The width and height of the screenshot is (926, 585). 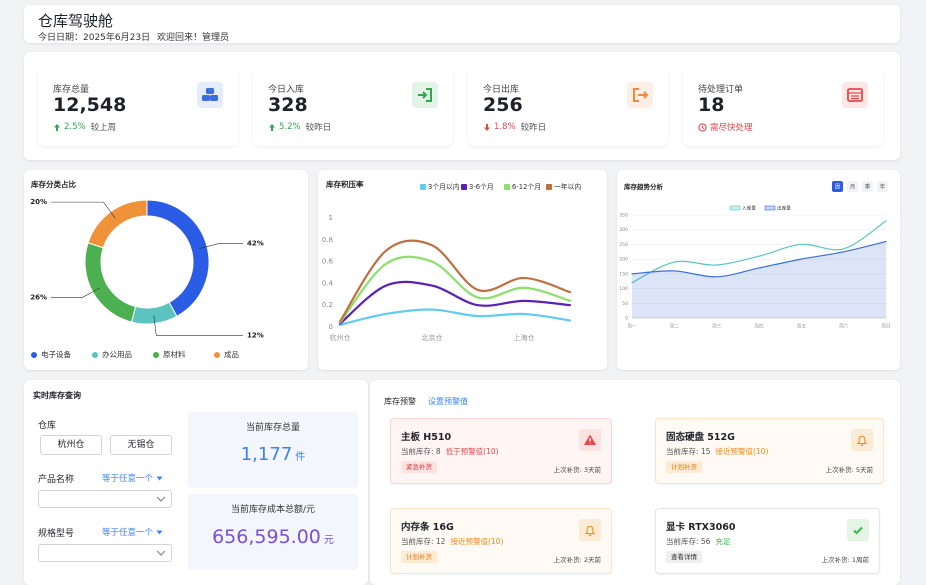 I want to click on stock-status: 低于预警值(10), so click(x=472, y=451).